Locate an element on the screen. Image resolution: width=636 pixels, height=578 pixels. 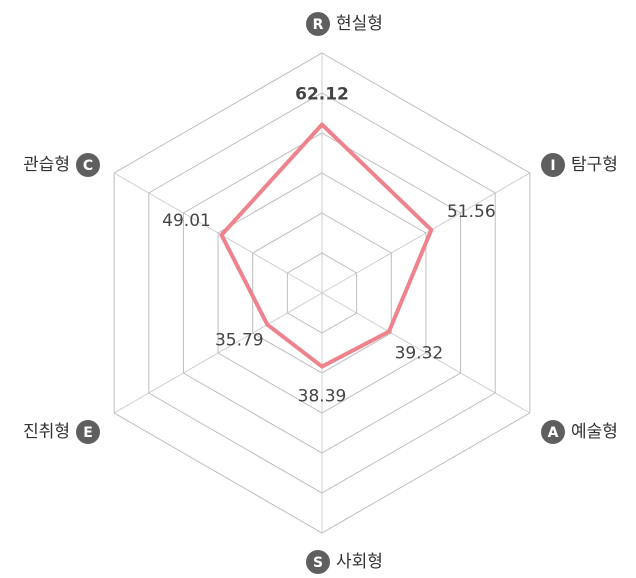
axis-label: 관습형 is located at coordinates (46, 165).